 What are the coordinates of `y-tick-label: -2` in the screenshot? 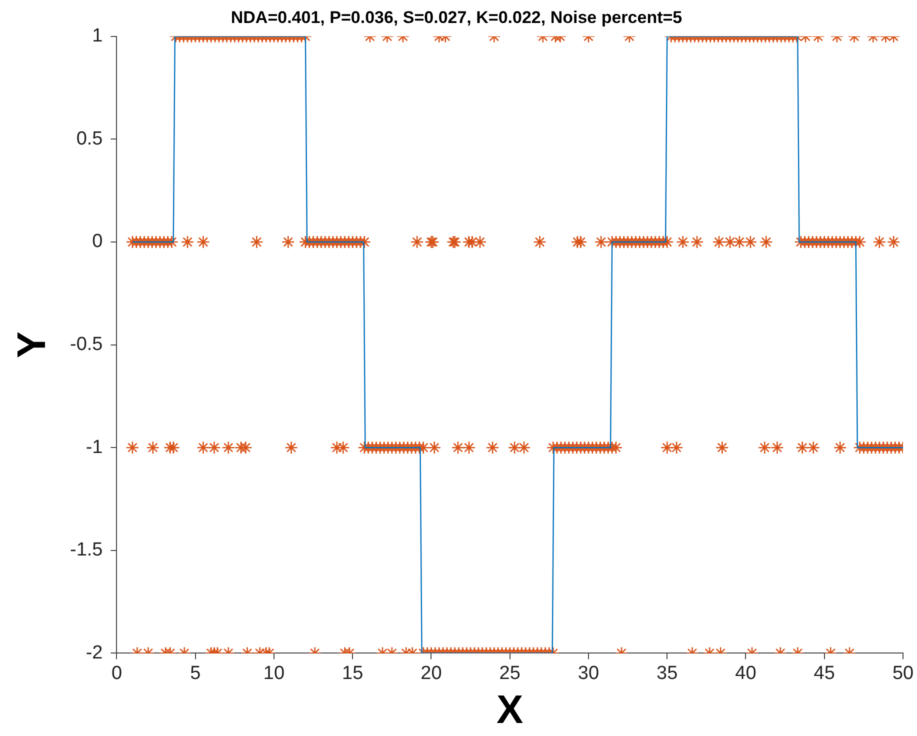 It's located at (94, 653).